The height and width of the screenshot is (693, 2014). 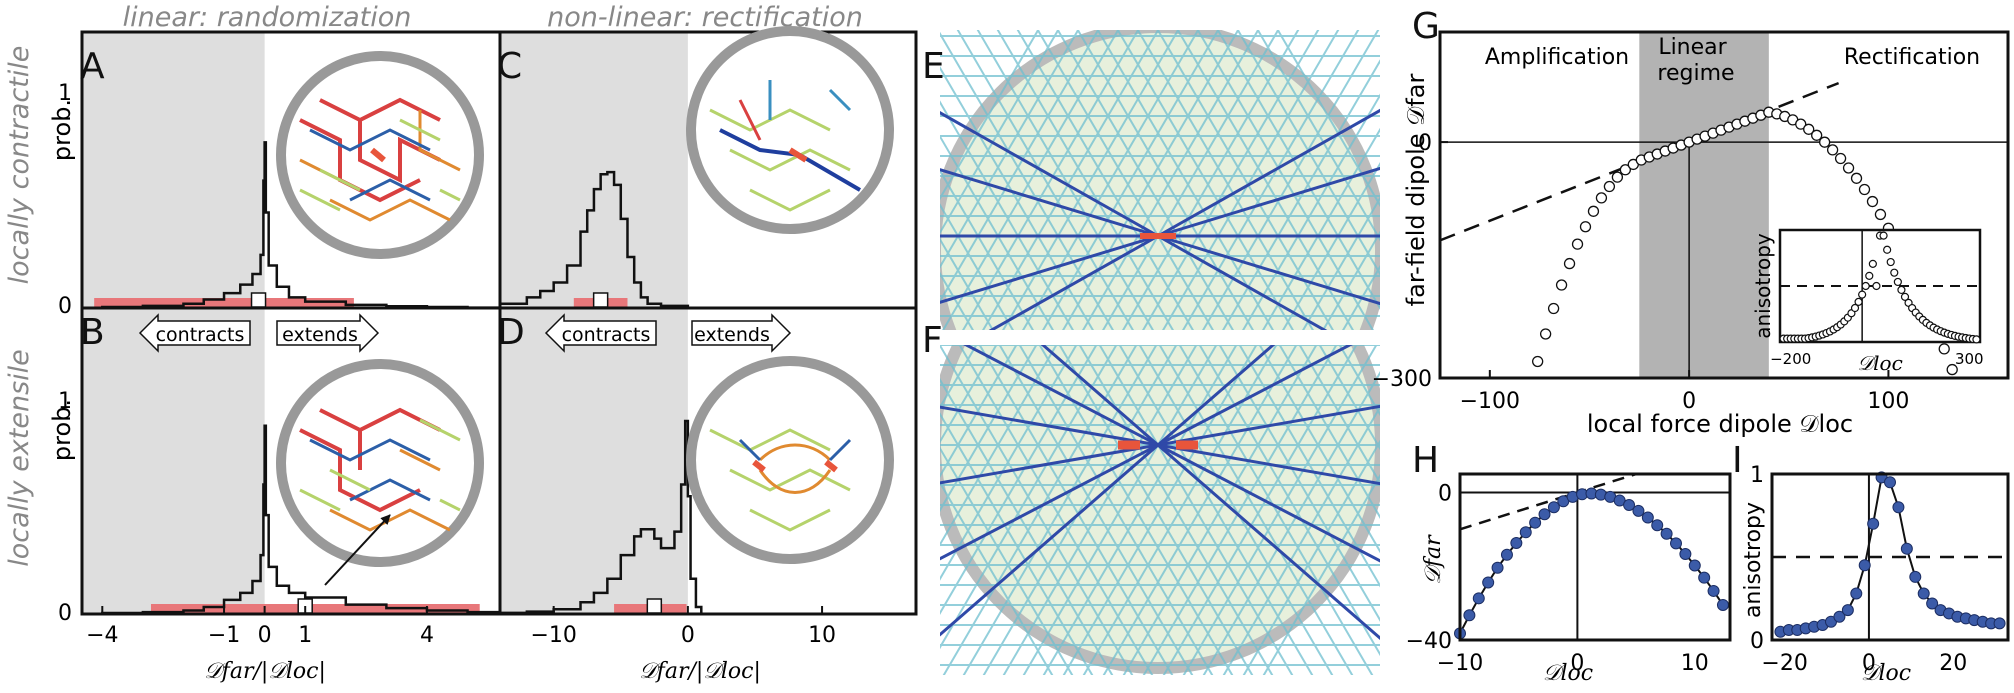 I want to click on network-panel-E, so click(x=1160, y=180).